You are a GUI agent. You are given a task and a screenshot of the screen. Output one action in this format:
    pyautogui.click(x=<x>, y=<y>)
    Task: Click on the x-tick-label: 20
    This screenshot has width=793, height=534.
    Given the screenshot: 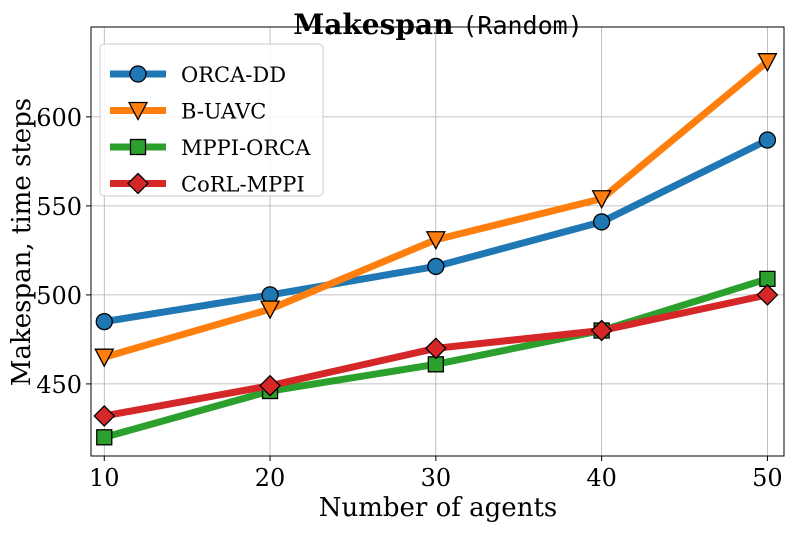 What is the action you would take?
    pyautogui.click(x=270, y=478)
    